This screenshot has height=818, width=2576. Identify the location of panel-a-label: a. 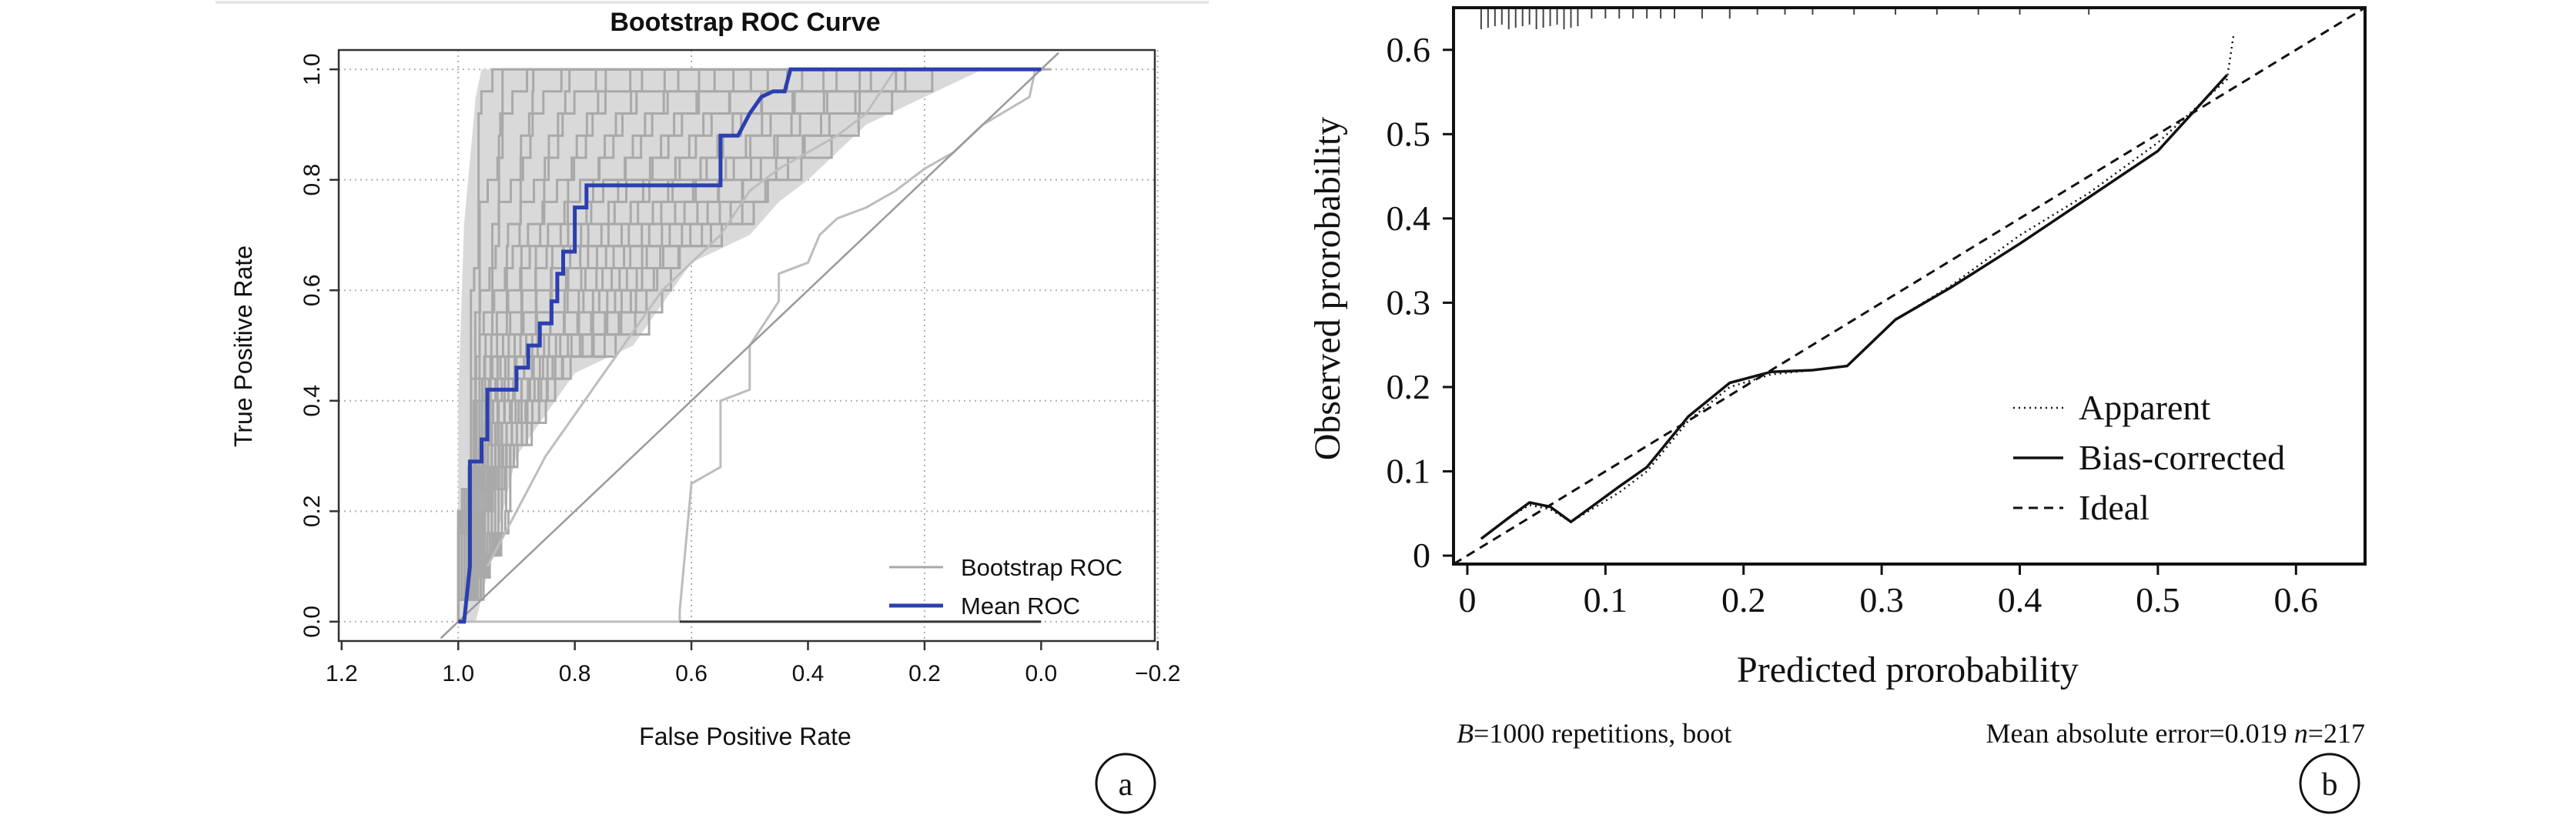
(1126, 785).